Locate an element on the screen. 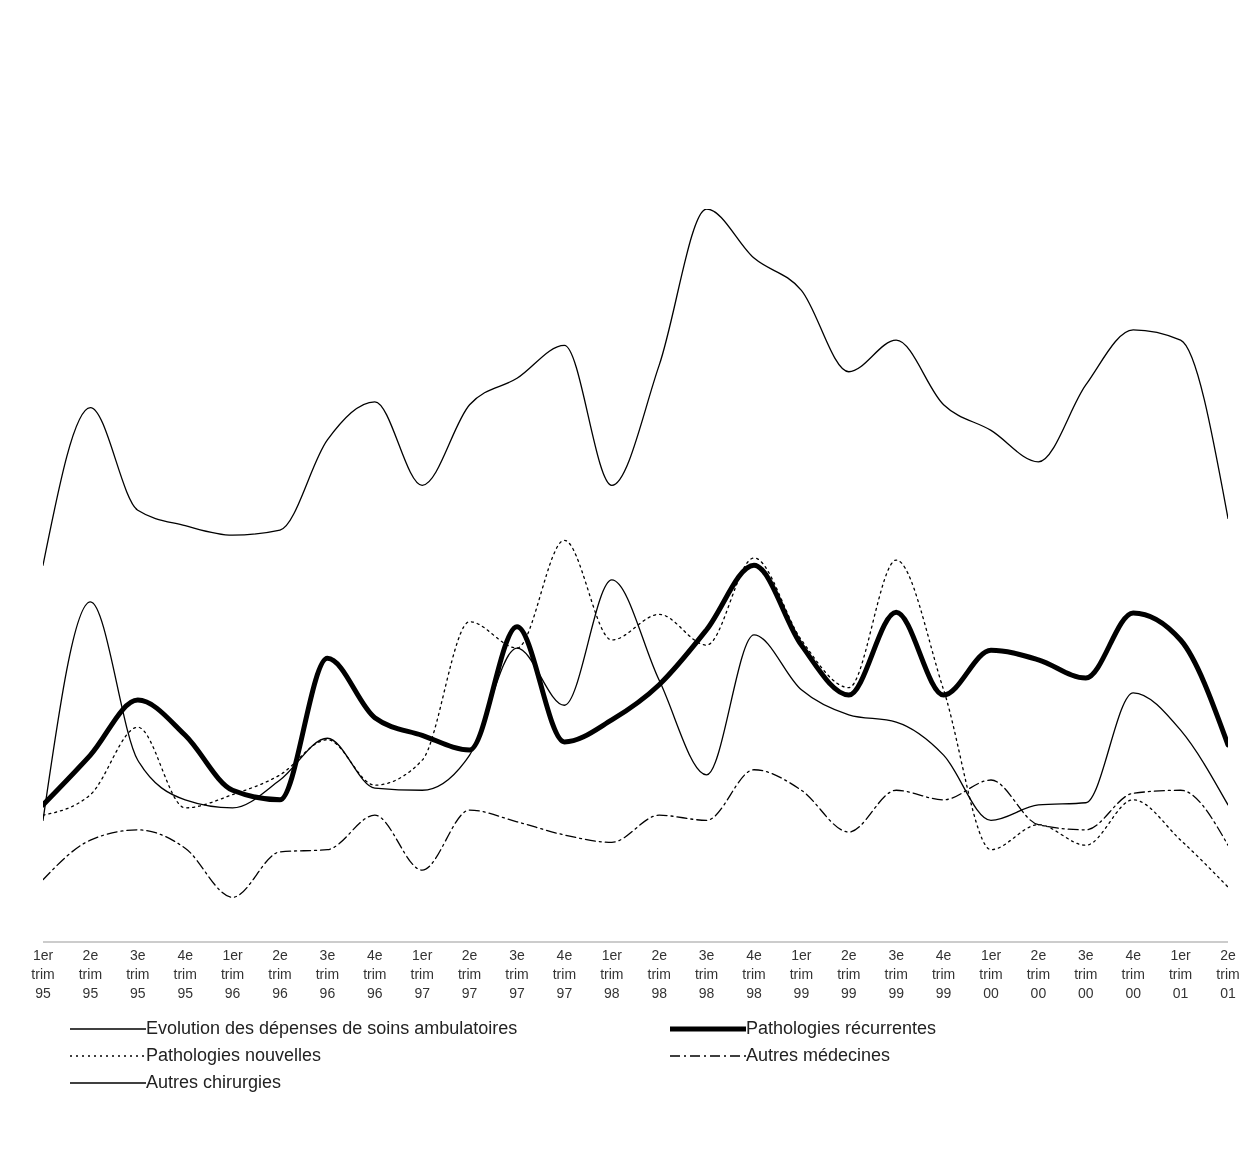  x-tick-label: 2e trim 99 is located at coordinates (849, 974).